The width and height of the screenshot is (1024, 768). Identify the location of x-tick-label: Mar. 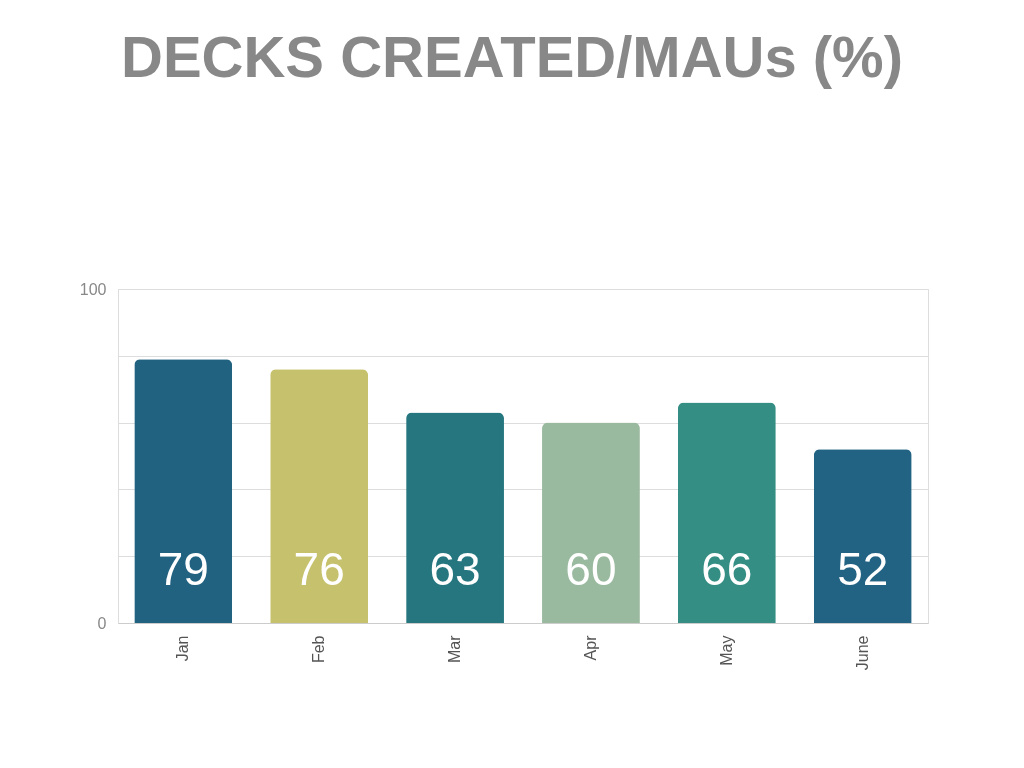
(455, 649).